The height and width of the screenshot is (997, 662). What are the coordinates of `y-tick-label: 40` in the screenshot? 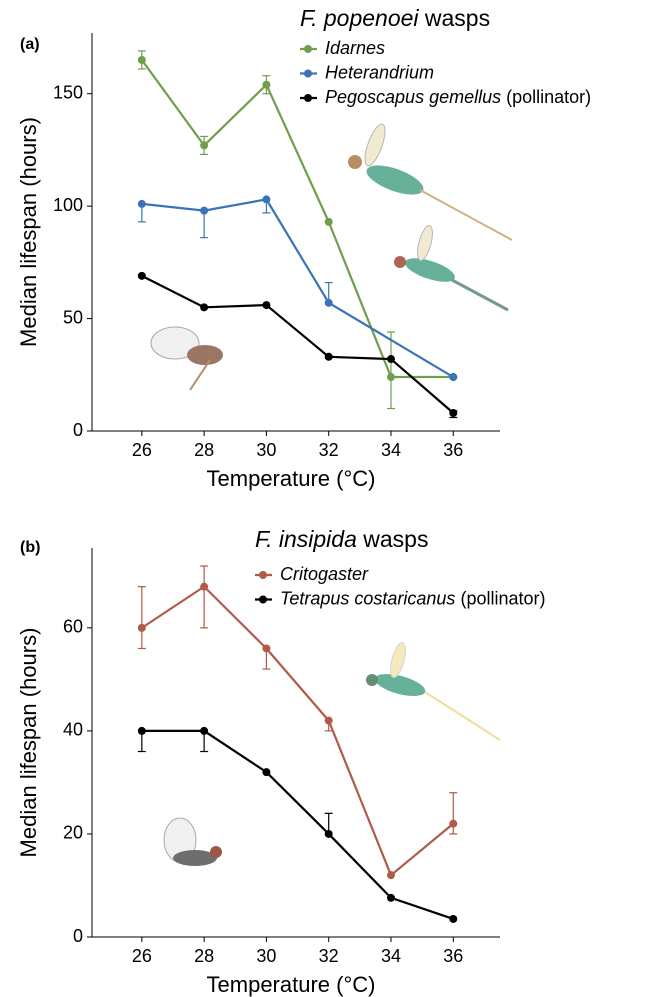 It's located at (73, 730).